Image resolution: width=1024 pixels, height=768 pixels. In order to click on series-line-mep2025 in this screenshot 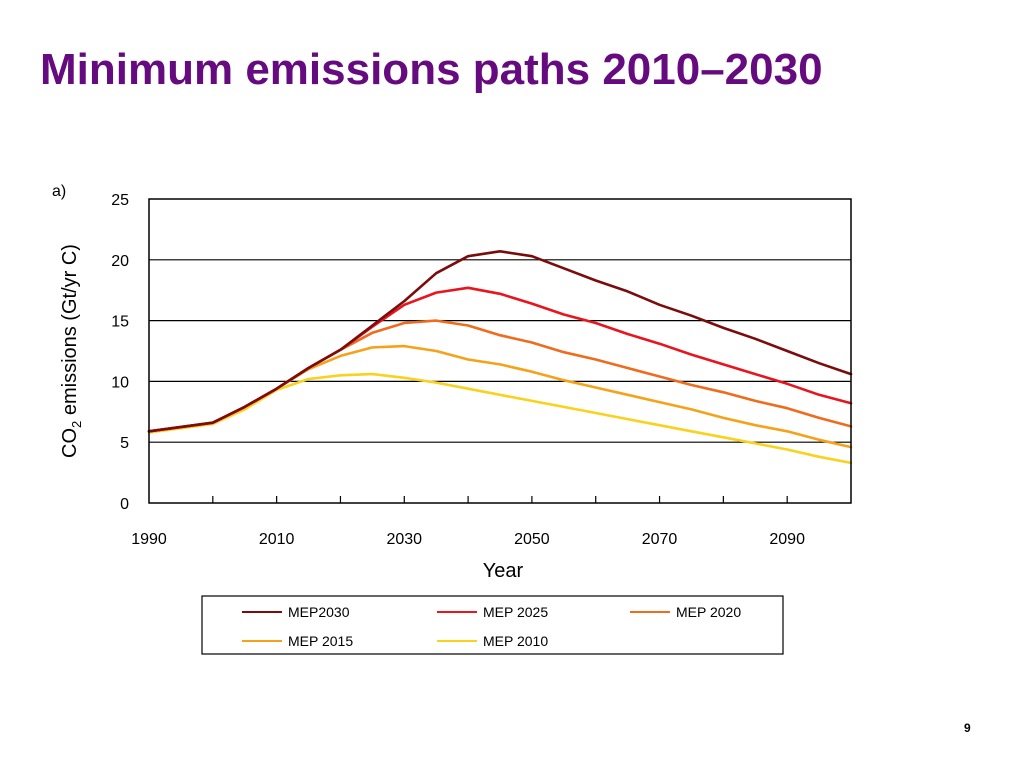, I will do `click(500, 359)`.